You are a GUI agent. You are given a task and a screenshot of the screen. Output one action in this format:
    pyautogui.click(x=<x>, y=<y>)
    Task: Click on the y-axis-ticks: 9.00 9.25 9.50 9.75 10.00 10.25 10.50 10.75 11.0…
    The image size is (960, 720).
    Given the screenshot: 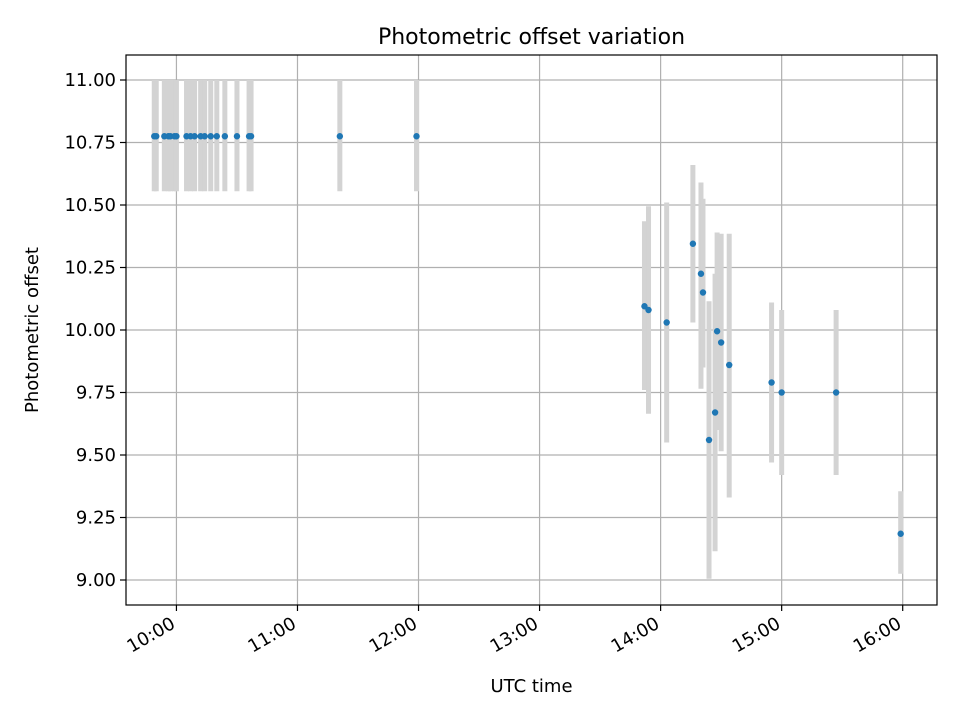 What is the action you would take?
    pyautogui.click(x=95, y=330)
    